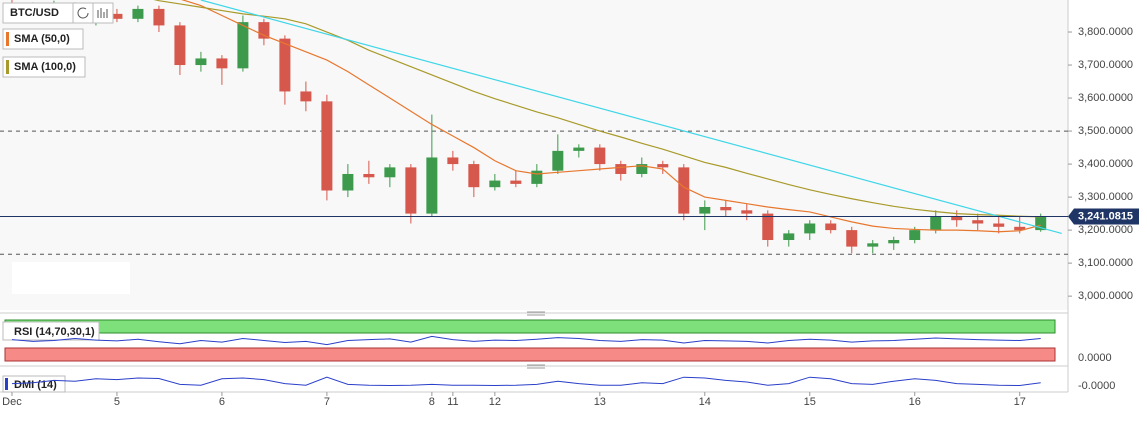 The height and width of the screenshot is (421, 1139). What do you see at coordinates (810, 402) in the screenshot?
I see `x-tick-label: 15` at bounding box center [810, 402].